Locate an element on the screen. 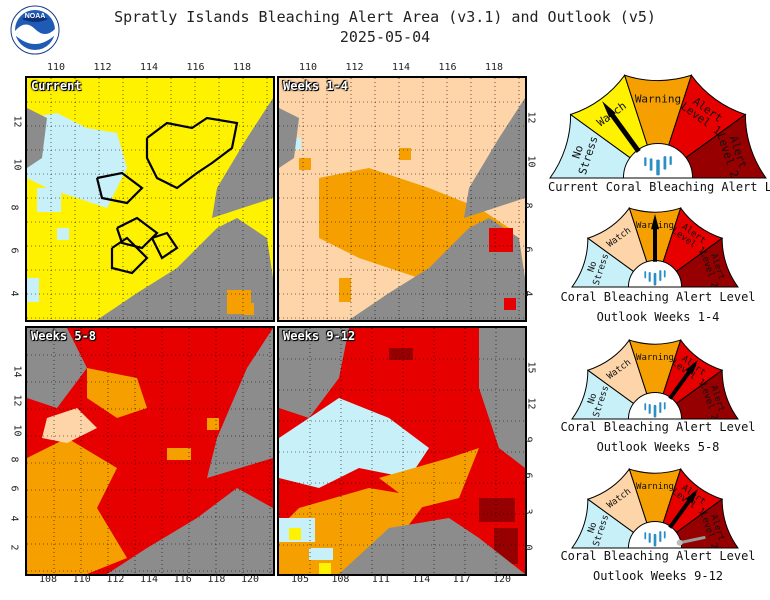  gauge-needle is located at coordinates (623, 130).